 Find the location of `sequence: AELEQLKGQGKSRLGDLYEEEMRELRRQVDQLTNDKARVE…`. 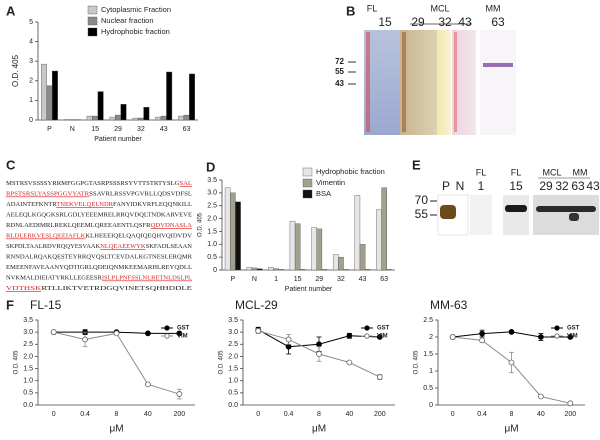

sequence: AELEQLKGQGKSRLGDLYEEEMRELRRQVDQLTNDKARVE… is located at coordinates (99, 215).